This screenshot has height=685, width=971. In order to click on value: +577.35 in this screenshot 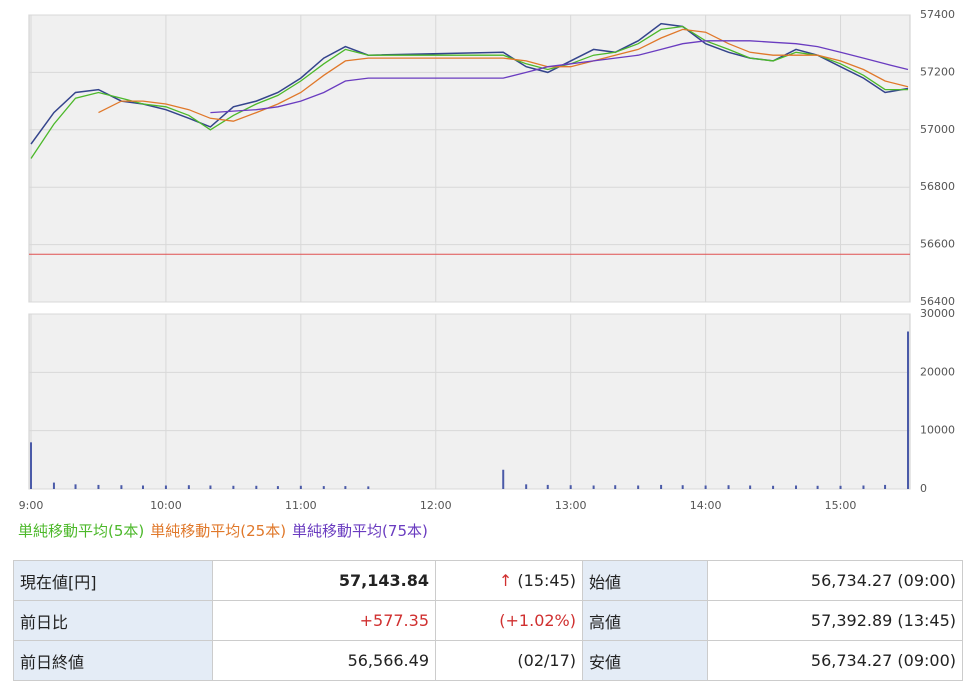, I will do `click(324, 620)`.